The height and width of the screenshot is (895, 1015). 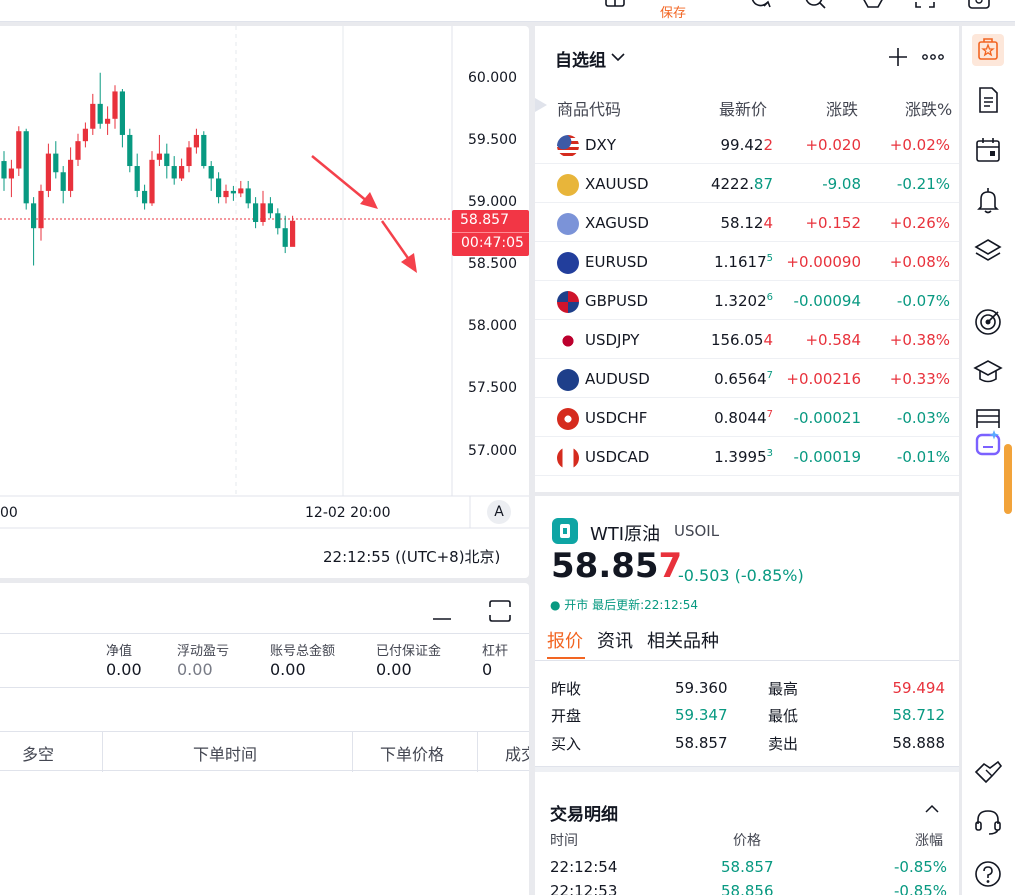 What do you see at coordinates (203, 651) in the screenshot?
I see `summary-label: 浮动盈亏` at bounding box center [203, 651].